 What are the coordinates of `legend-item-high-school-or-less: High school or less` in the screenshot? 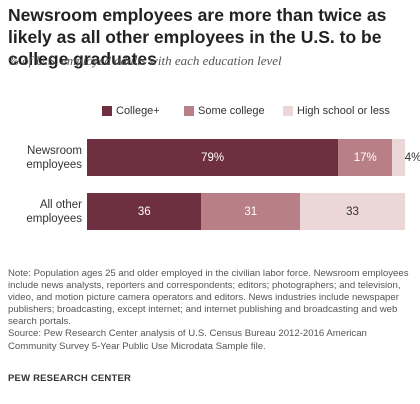 It's located at (336, 111).